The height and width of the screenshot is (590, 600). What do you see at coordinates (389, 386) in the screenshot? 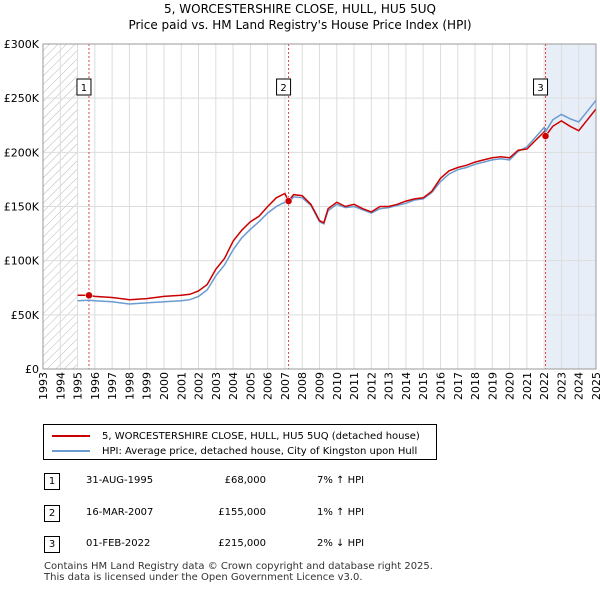
I see `x-tick-label: 2013` at bounding box center [389, 386].